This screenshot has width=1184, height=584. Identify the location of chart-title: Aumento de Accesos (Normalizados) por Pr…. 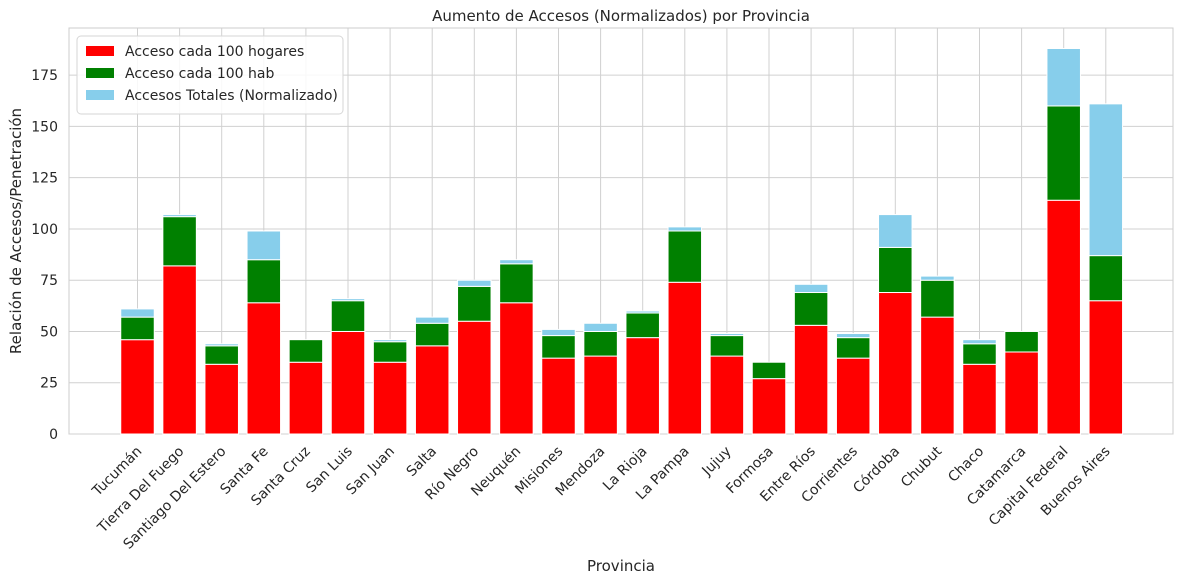
(621, 16).